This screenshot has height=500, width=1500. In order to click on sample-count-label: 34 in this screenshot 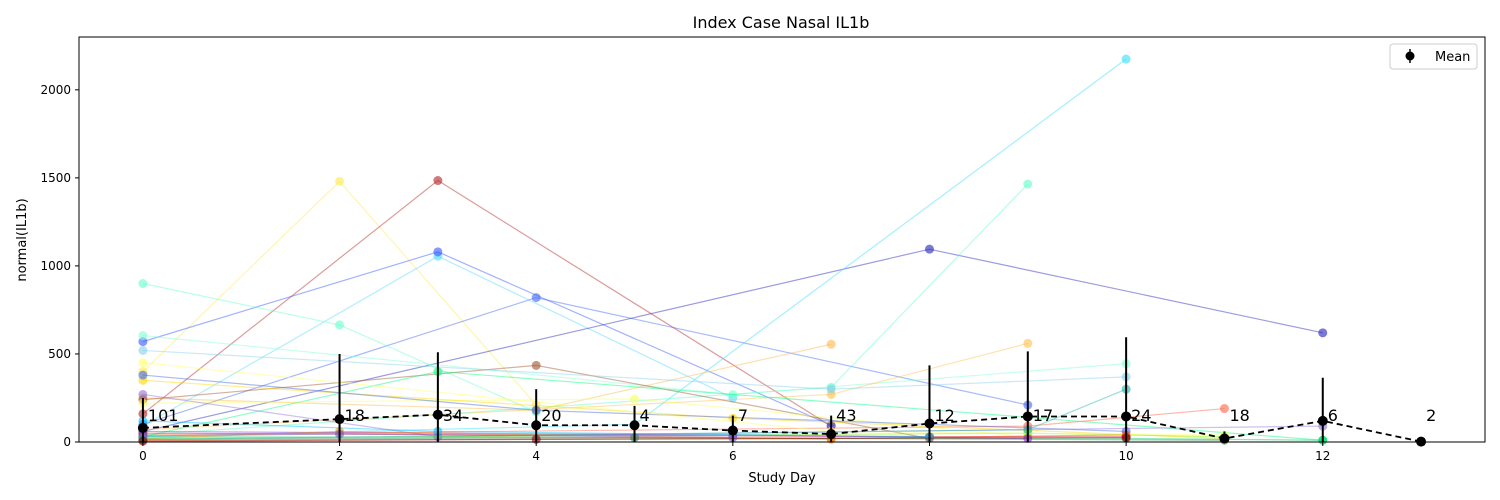, I will do `click(453, 415)`.